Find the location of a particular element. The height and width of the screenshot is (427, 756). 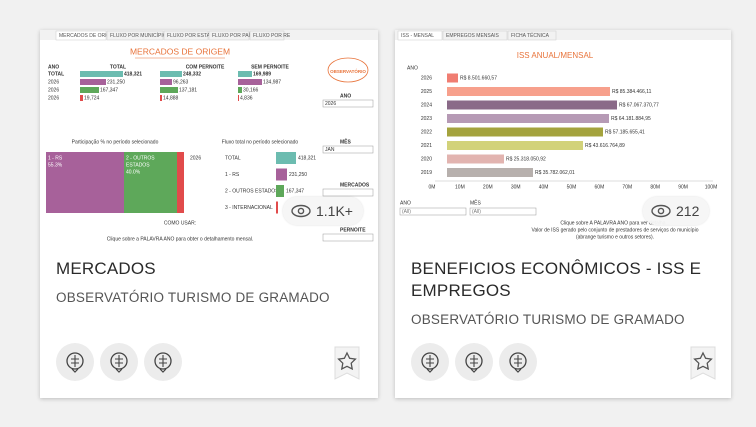

table-header: COM PERNOITE is located at coordinates (205, 67).